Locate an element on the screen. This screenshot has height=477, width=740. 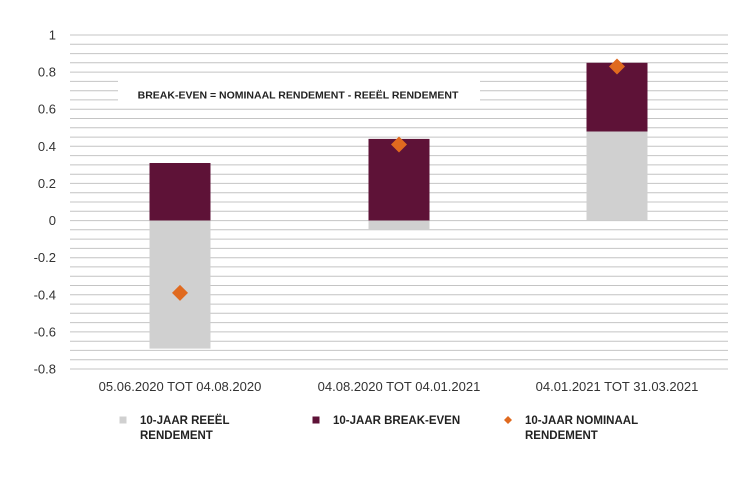
x-category-label: 05.06.2020 TOT 04.08.2020 is located at coordinates (180, 386).